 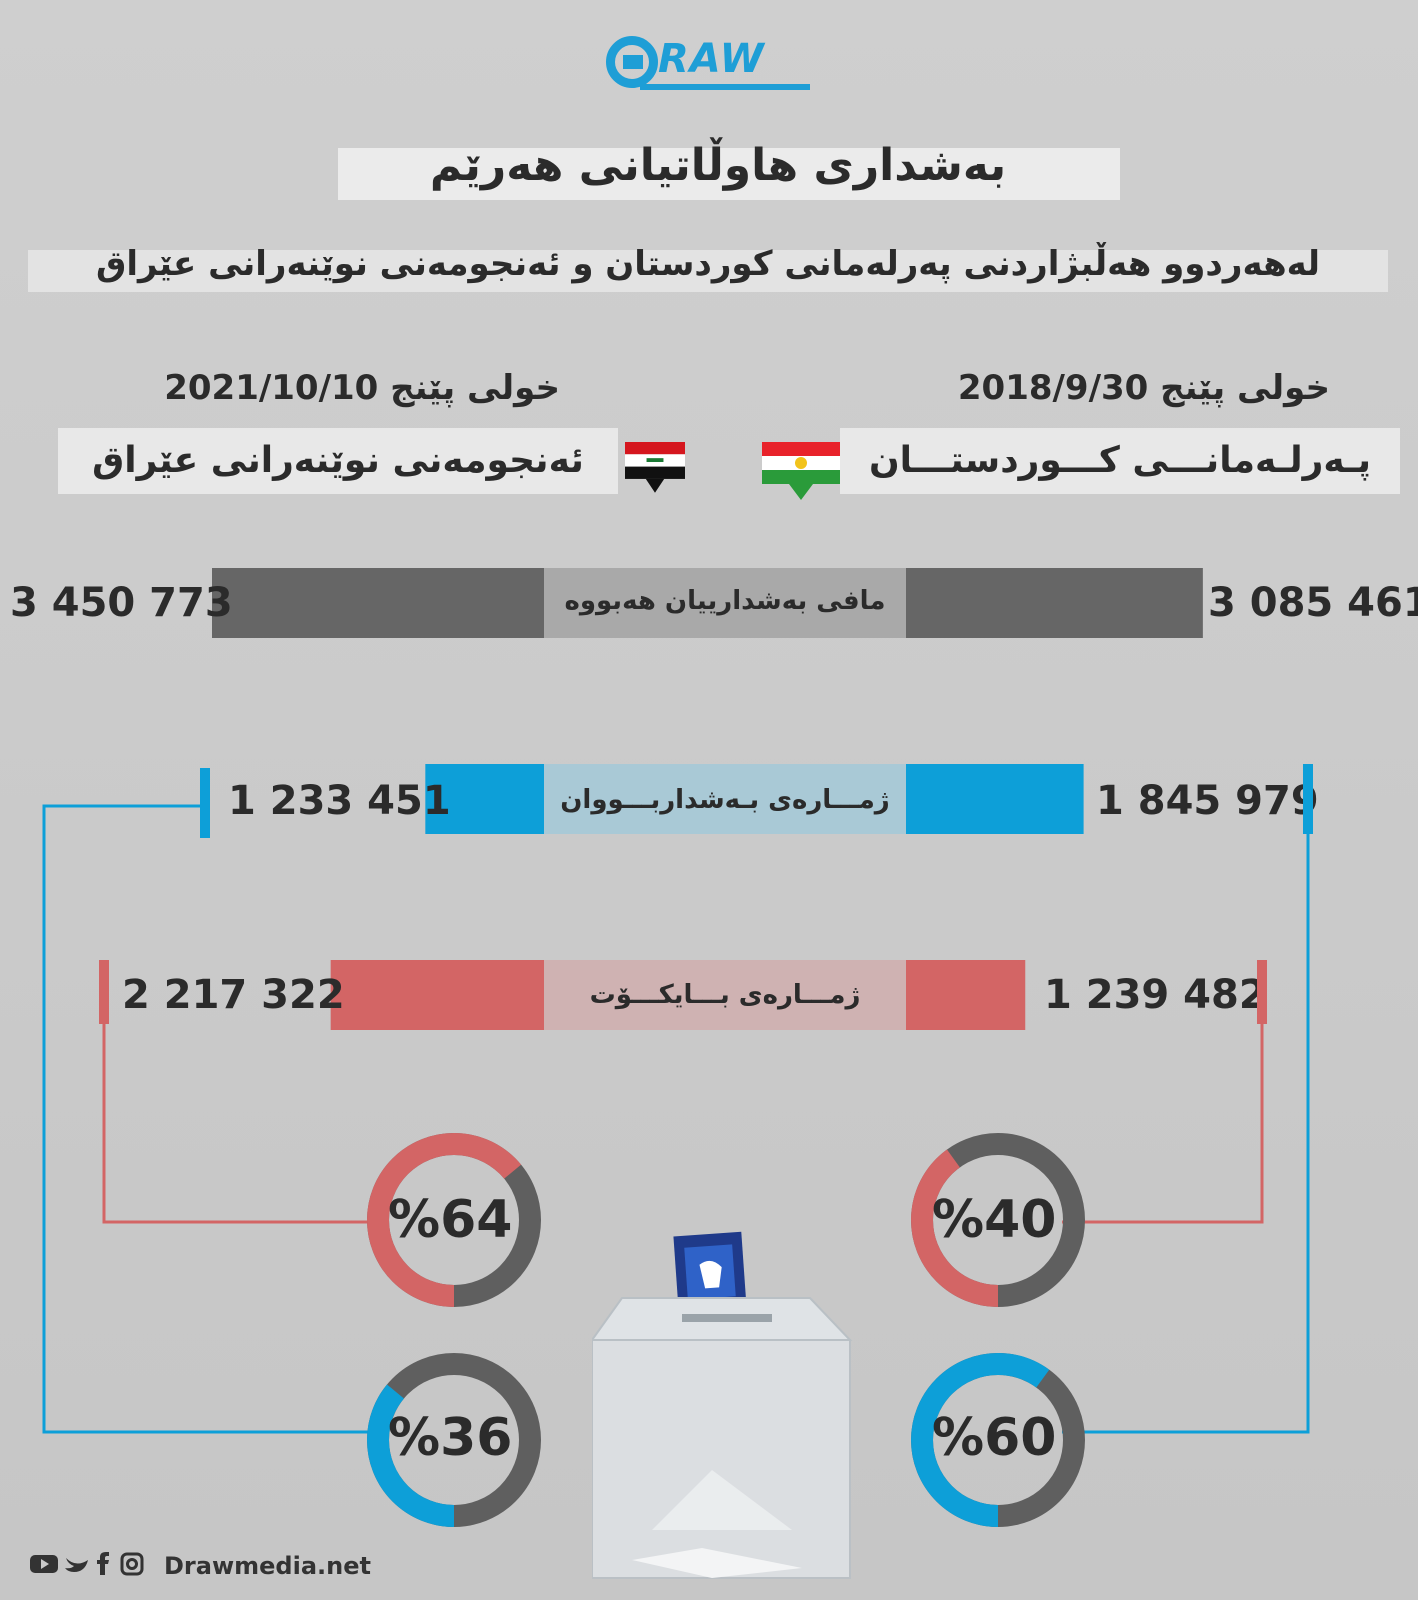 What do you see at coordinates (994, 1220) in the screenshot?
I see `kurdistan-boycott-percent: %40` at bounding box center [994, 1220].